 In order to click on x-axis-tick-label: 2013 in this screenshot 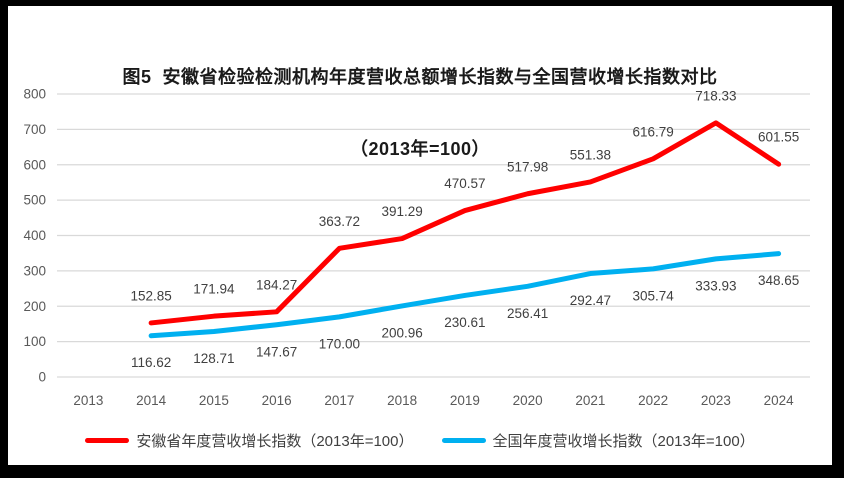, I will do `click(88, 400)`.